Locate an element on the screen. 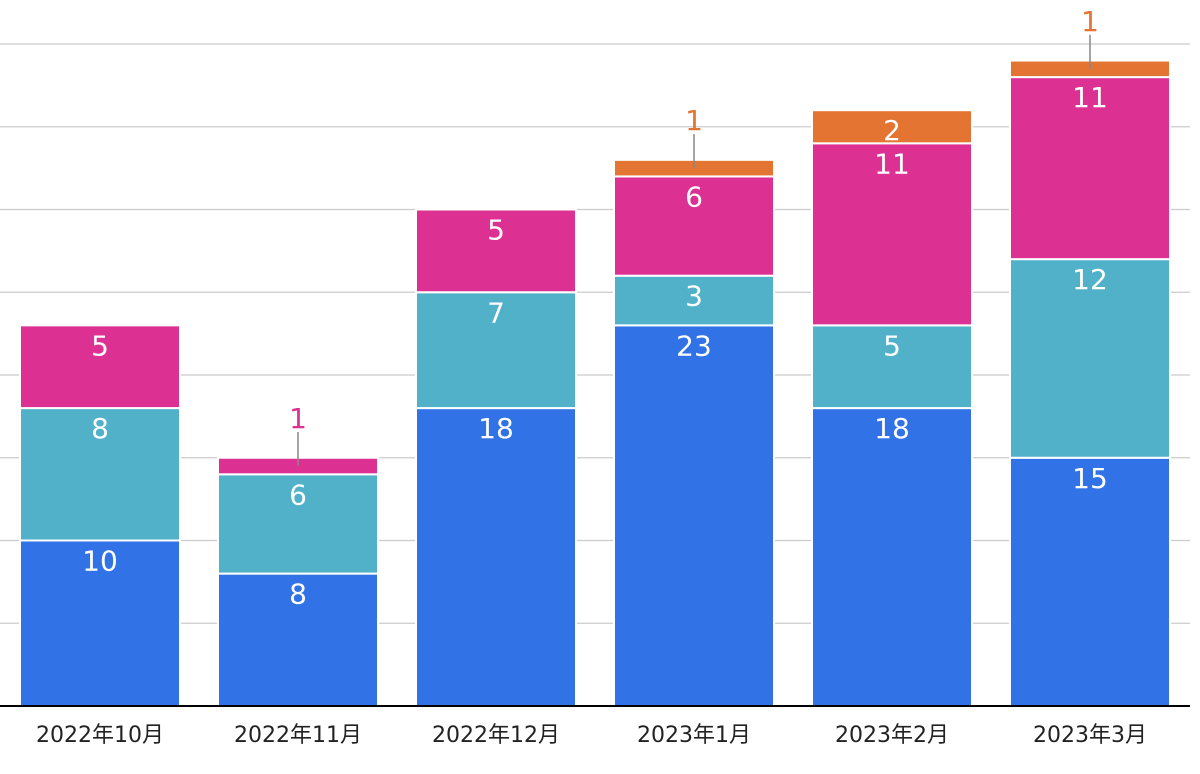 The width and height of the screenshot is (1200, 774). data-label: 15 is located at coordinates (1090, 478).